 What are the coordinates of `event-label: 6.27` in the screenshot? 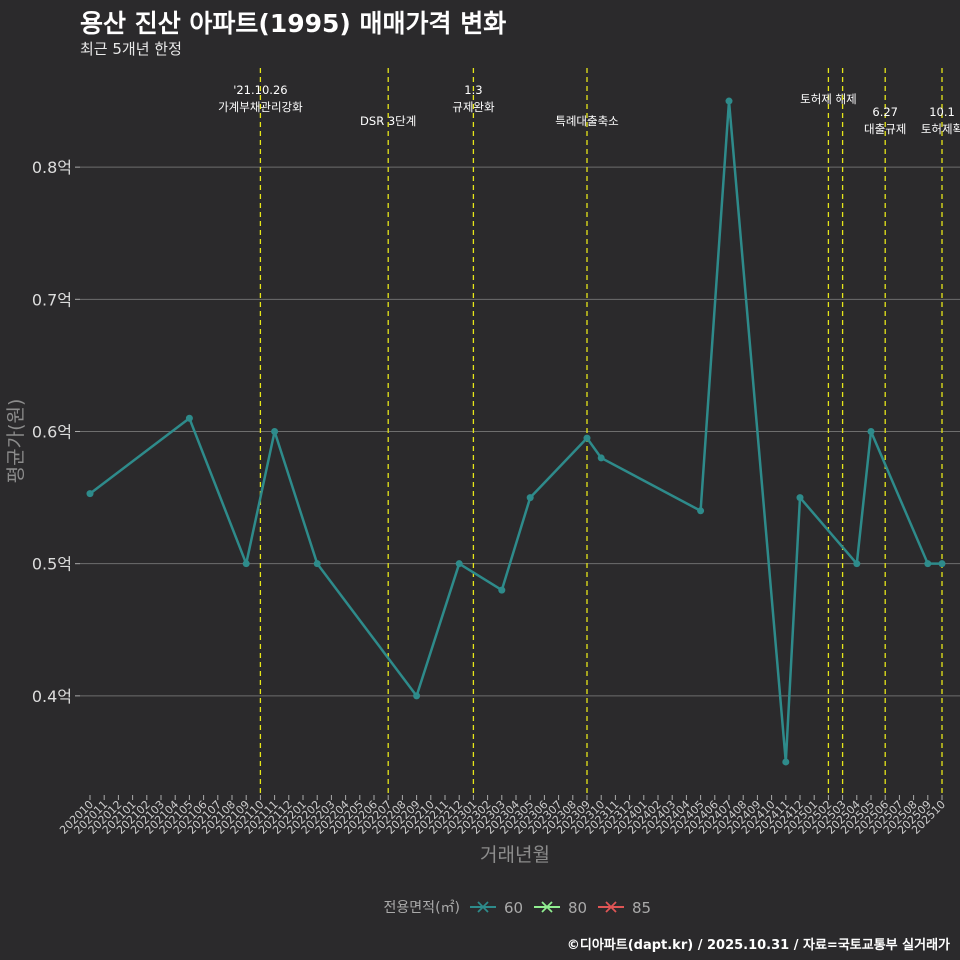 It's located at (885, 112).